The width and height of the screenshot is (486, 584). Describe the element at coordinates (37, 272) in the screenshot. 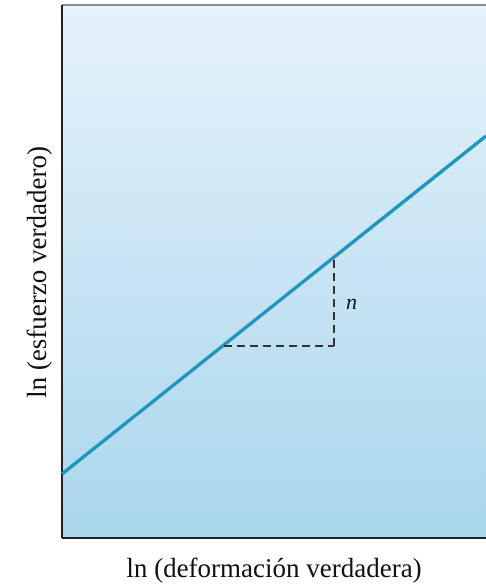

I see `y-axis-label: ln (esfuerzo verdadero)` at that location.